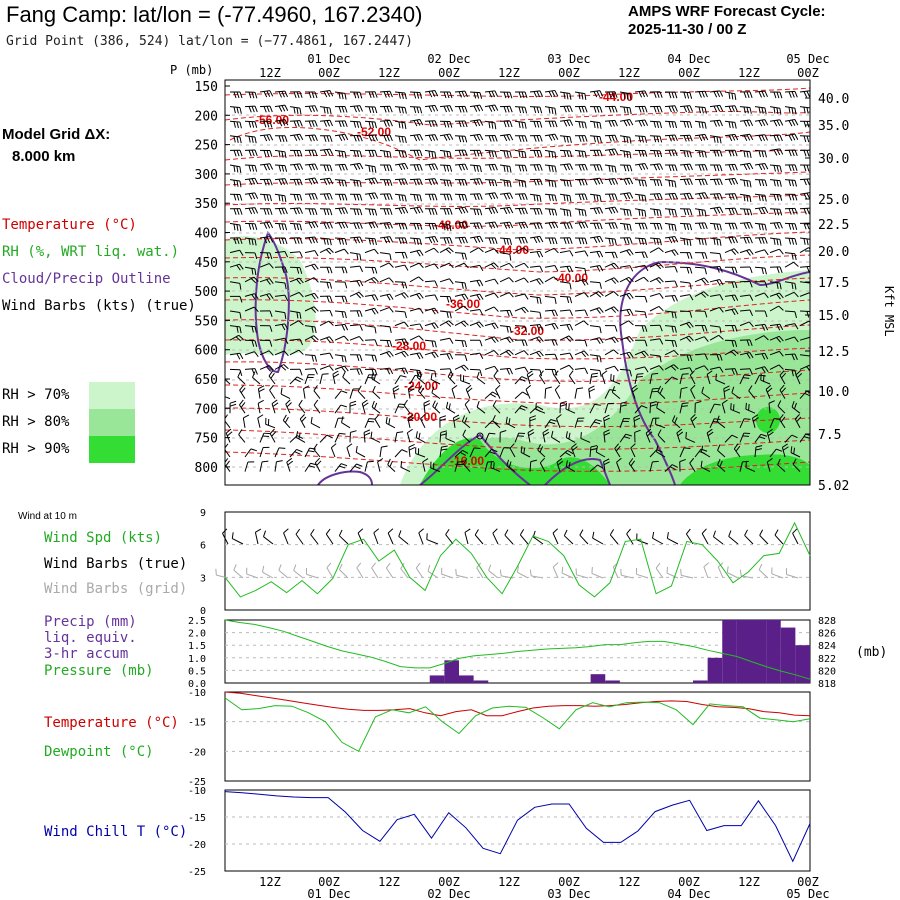  What do you see at coordinates (203, 578) in the screenshot?
I see `axis-tick-label: 3` at bounding box center [203, 578].